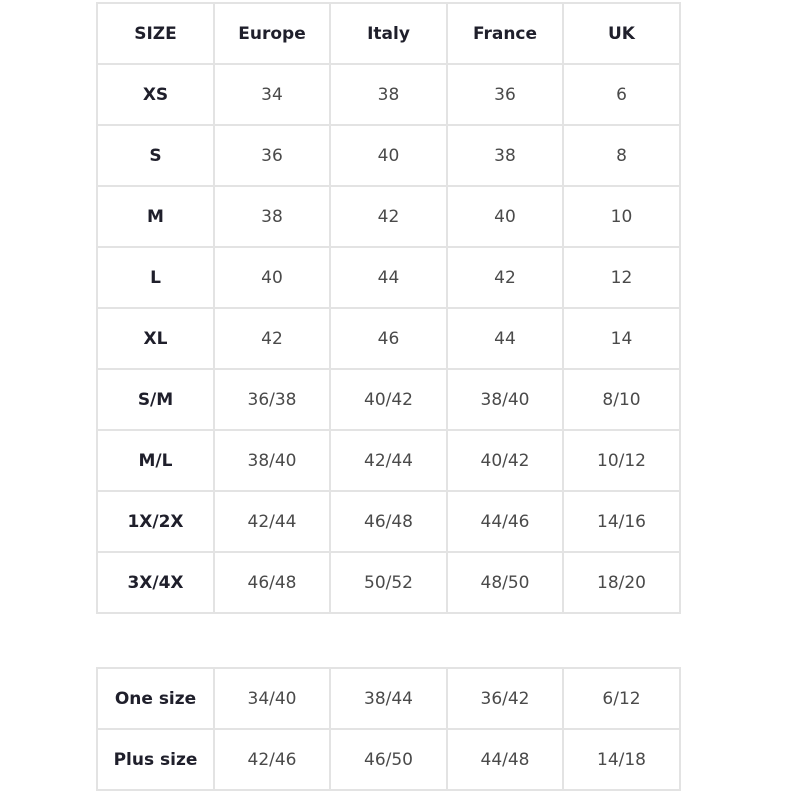  I want to click on table-row: XS 34 38 36 6, so click(388, 94).